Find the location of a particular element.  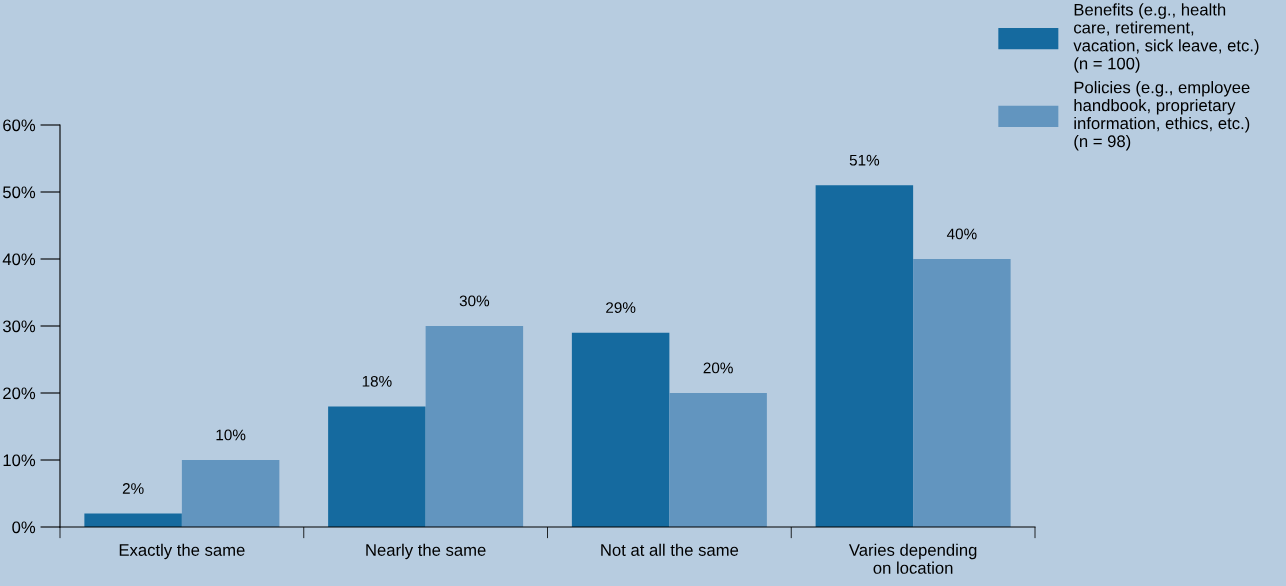

y-tick-label: 20% is located at coordinates (19, 393).